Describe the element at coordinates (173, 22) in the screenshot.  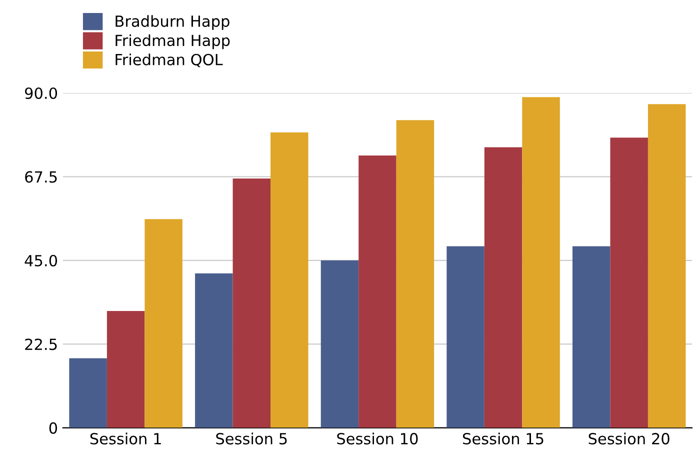
I see `legend-label: Bradburn Happ` at that location.